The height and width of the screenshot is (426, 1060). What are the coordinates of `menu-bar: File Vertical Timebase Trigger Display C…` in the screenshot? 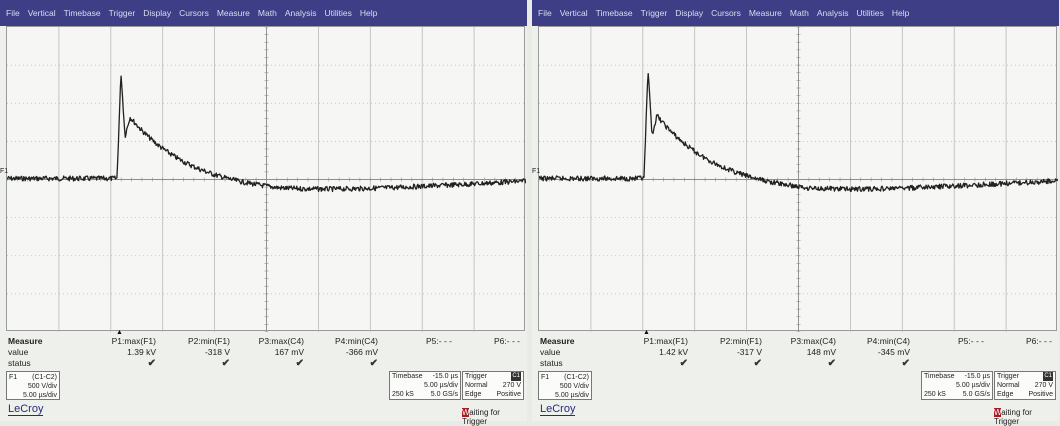 It's located at (263, 13).